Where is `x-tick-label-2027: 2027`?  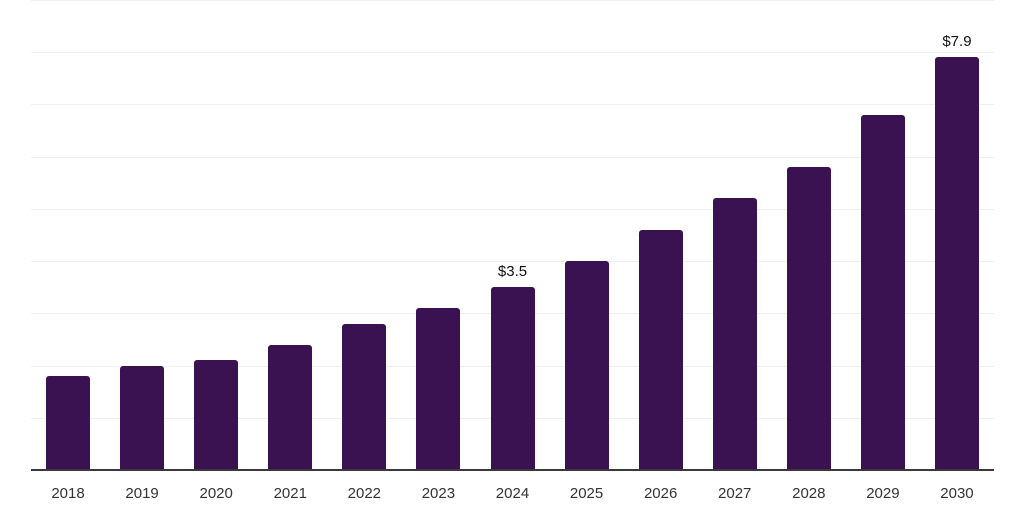
x-tick-label-2027: 2027 is located at coordinates (735, 493).